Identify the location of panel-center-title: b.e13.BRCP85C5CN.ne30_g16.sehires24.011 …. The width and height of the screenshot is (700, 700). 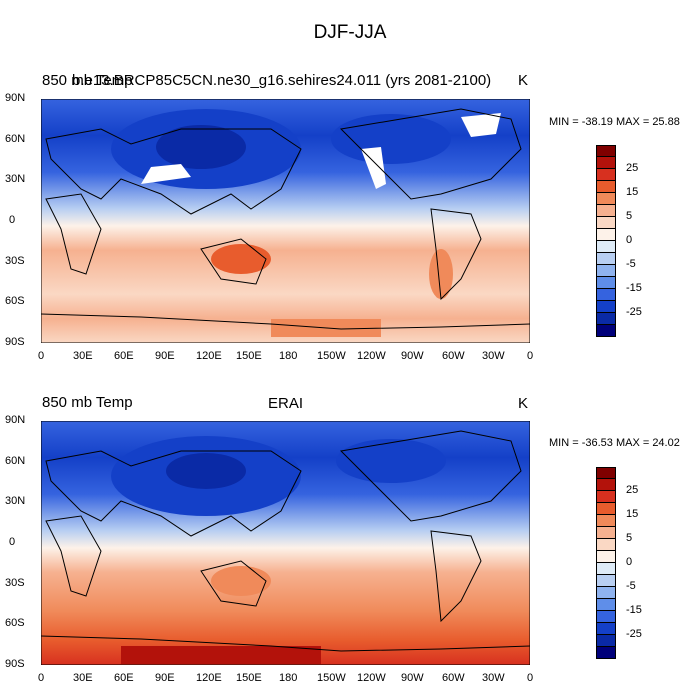
(282, 80).